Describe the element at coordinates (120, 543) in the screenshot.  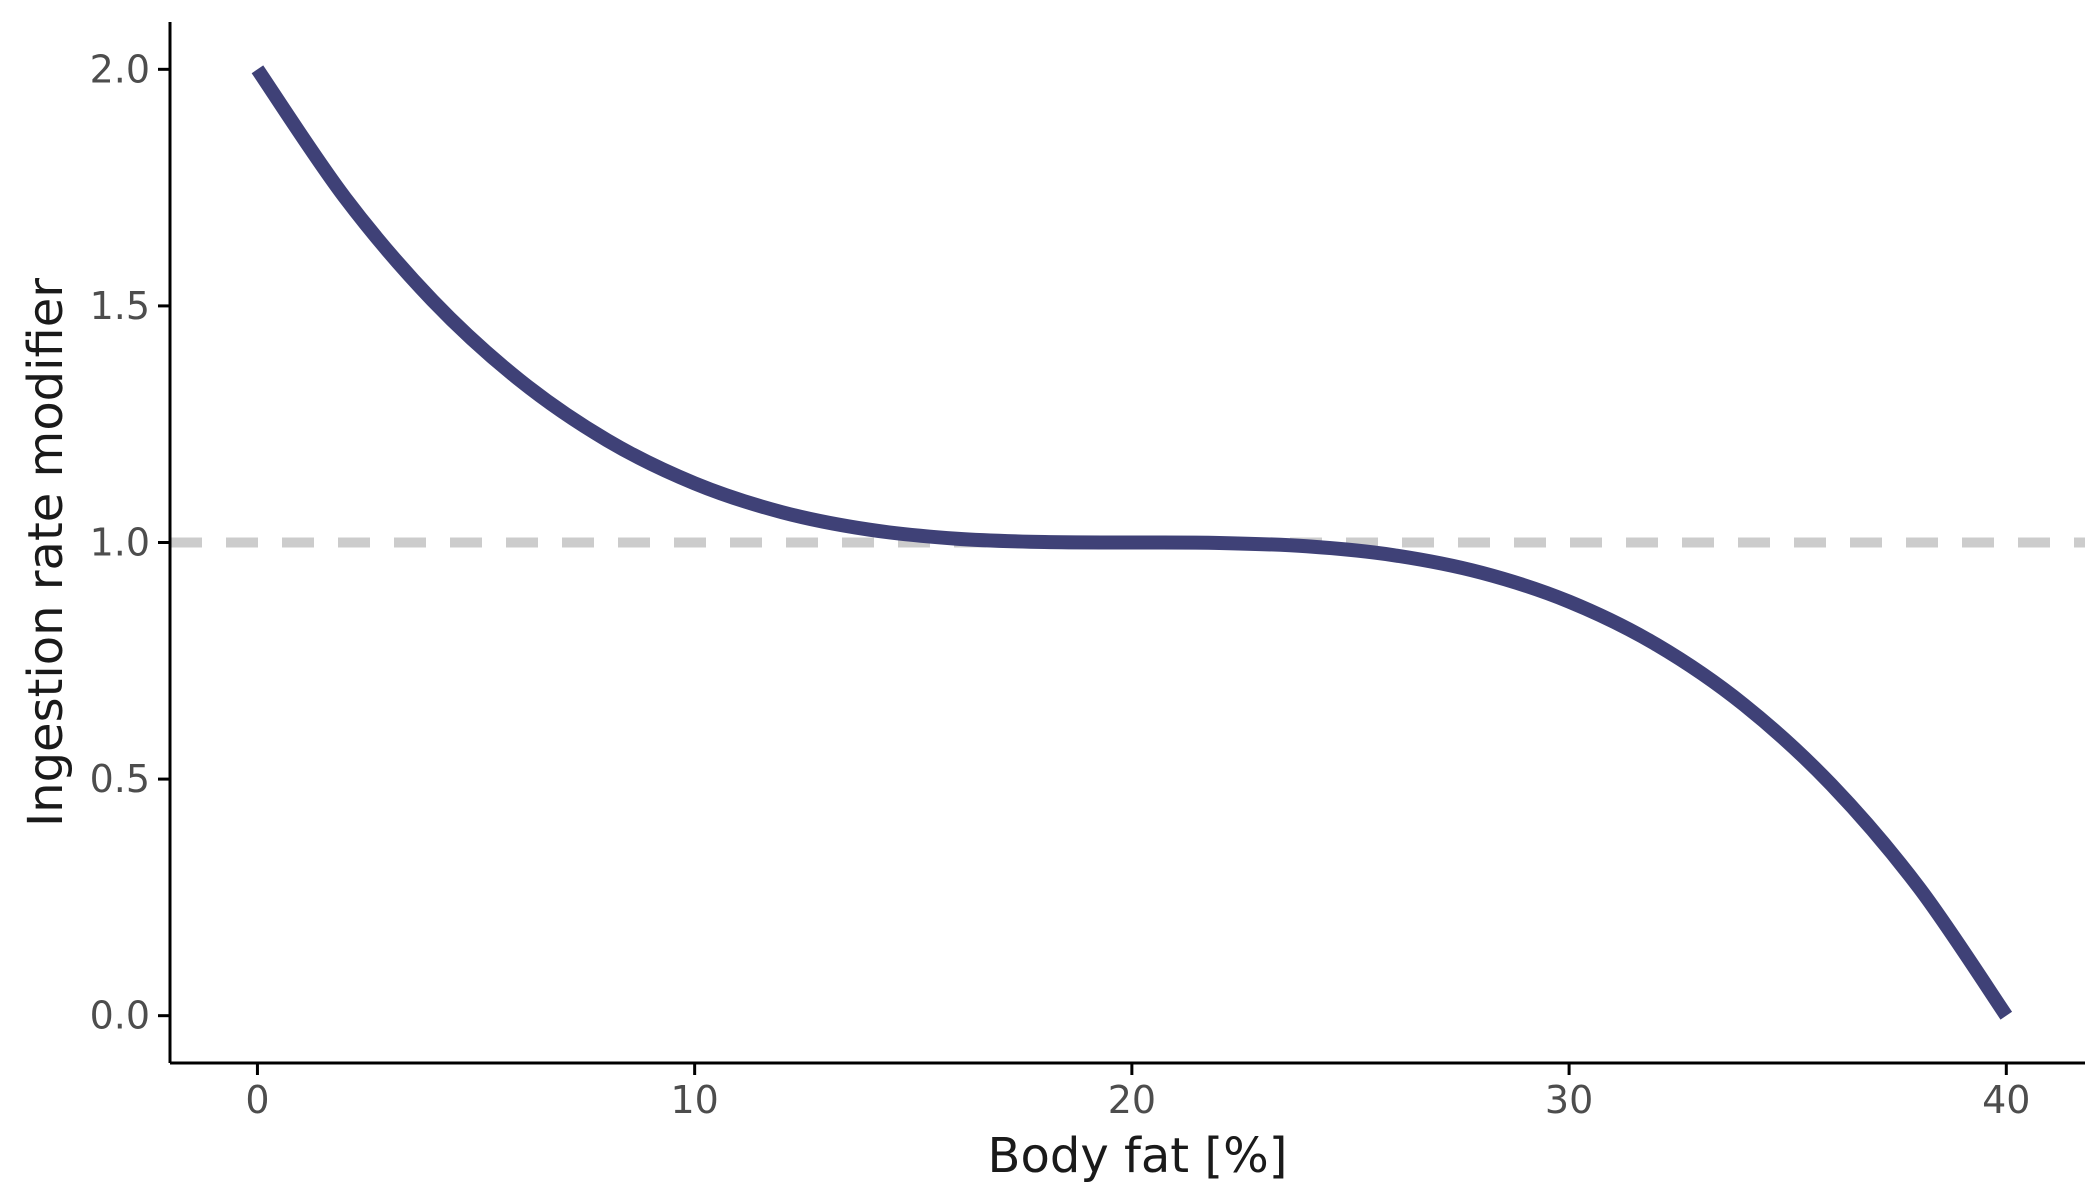
I see `y-tick-label: 1.0` at that location.